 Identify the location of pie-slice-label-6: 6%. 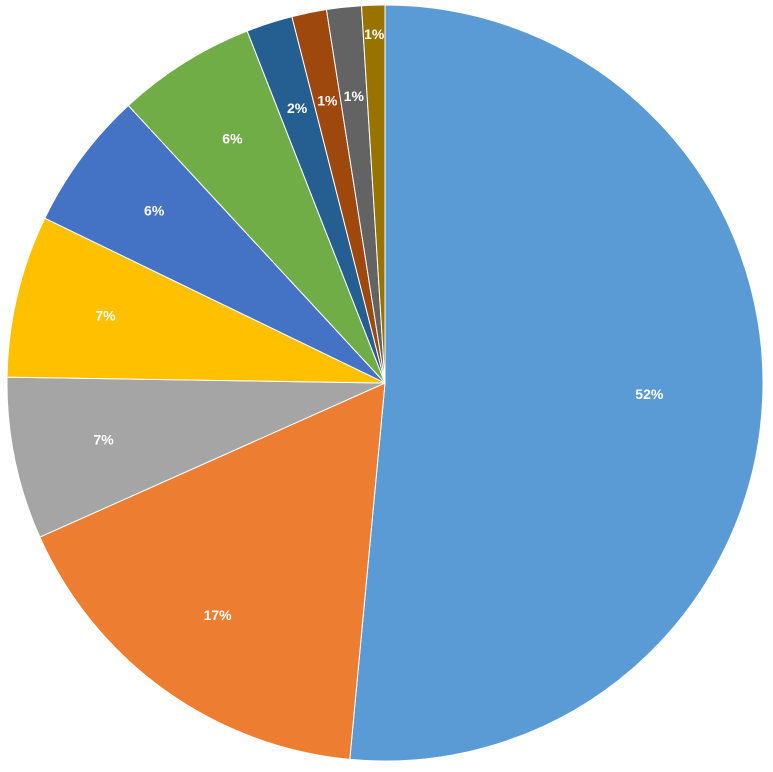
(232, 138).